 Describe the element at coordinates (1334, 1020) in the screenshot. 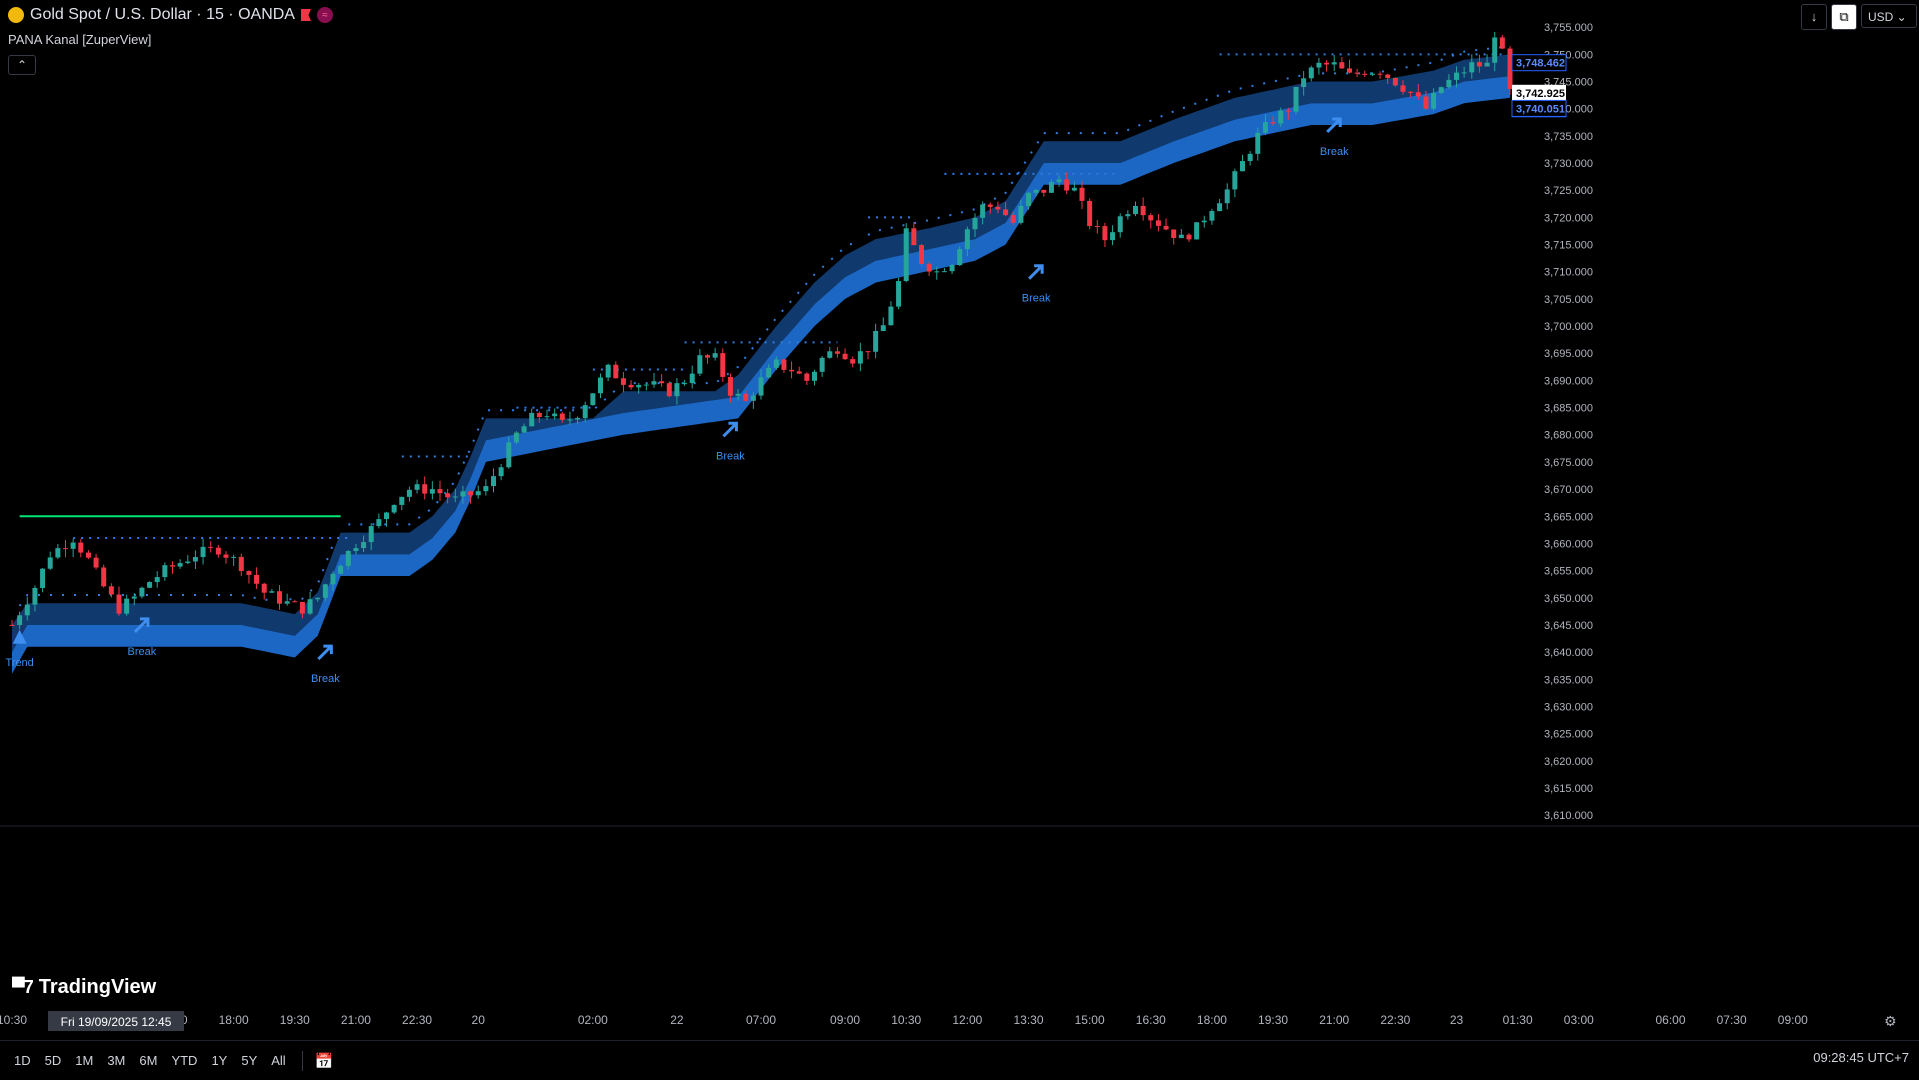

I see `x-tick-label: 21:00` at that location.